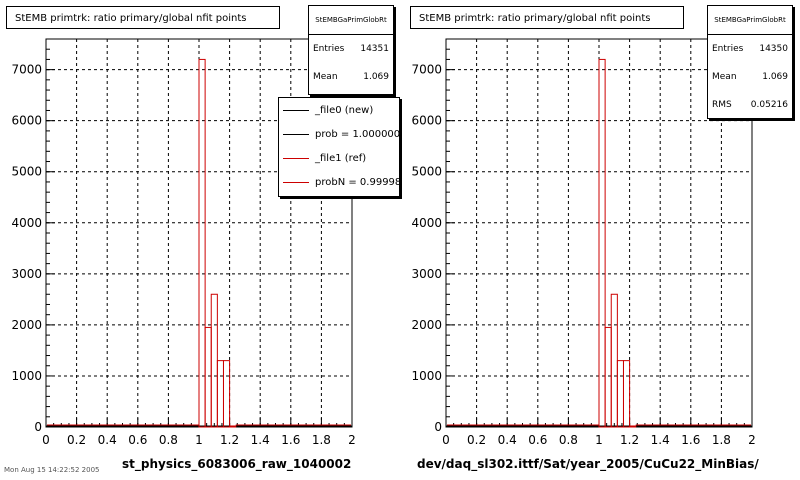  I want to click on legend-entry: _file0 (new), so click(339, 110).